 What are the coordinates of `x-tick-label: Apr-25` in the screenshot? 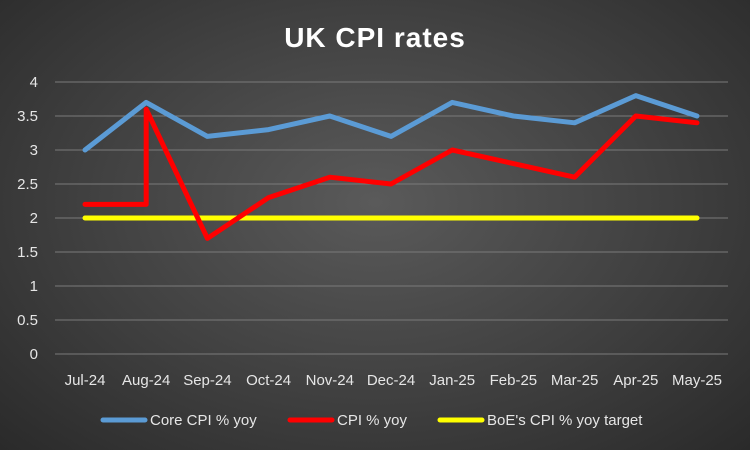 It's located at (635, 380).